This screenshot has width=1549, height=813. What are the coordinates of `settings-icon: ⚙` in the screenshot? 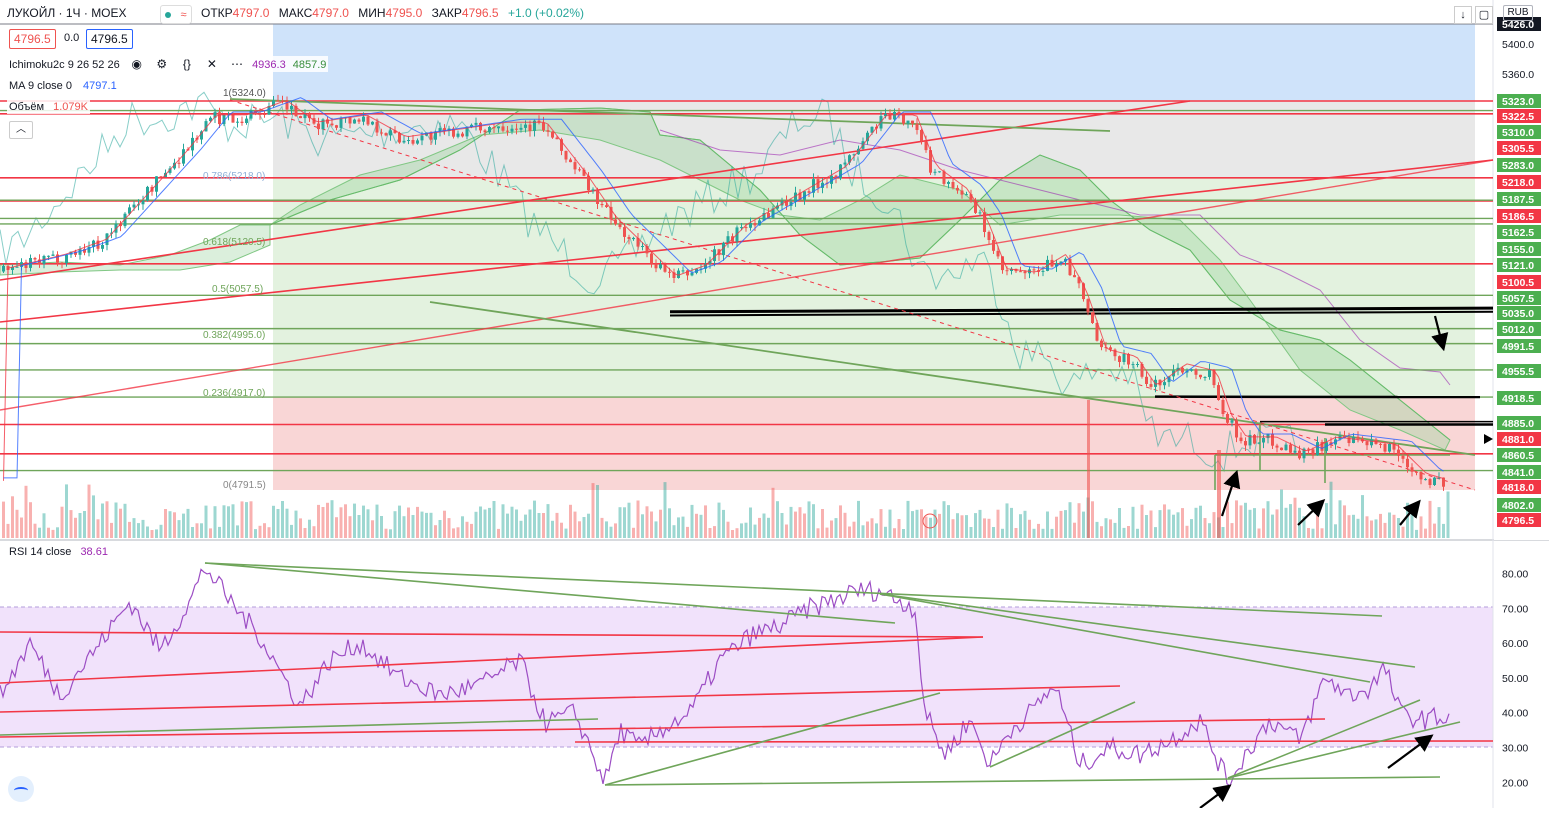 It's located at (162, 64).